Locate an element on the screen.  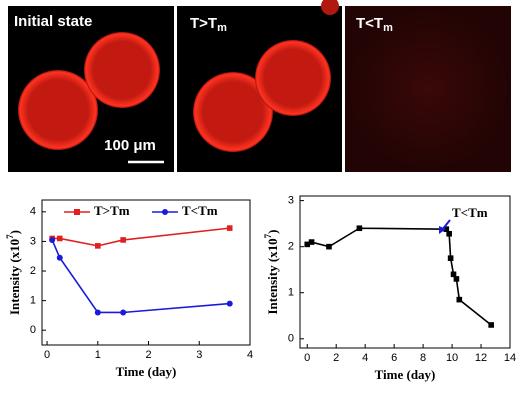
panel-label: Initial state is located at coordinates (53, 21).